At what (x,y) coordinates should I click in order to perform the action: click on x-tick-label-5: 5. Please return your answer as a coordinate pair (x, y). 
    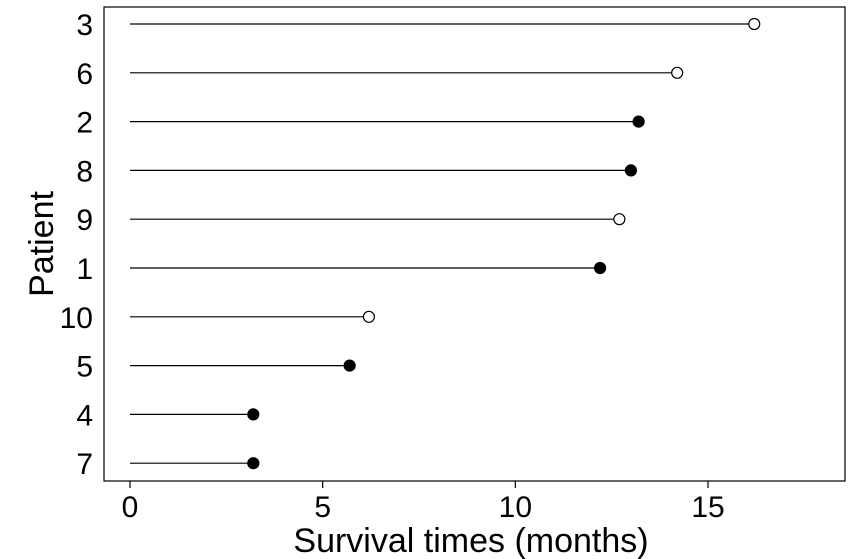
    Looking at the image, I should click on (322, 507).